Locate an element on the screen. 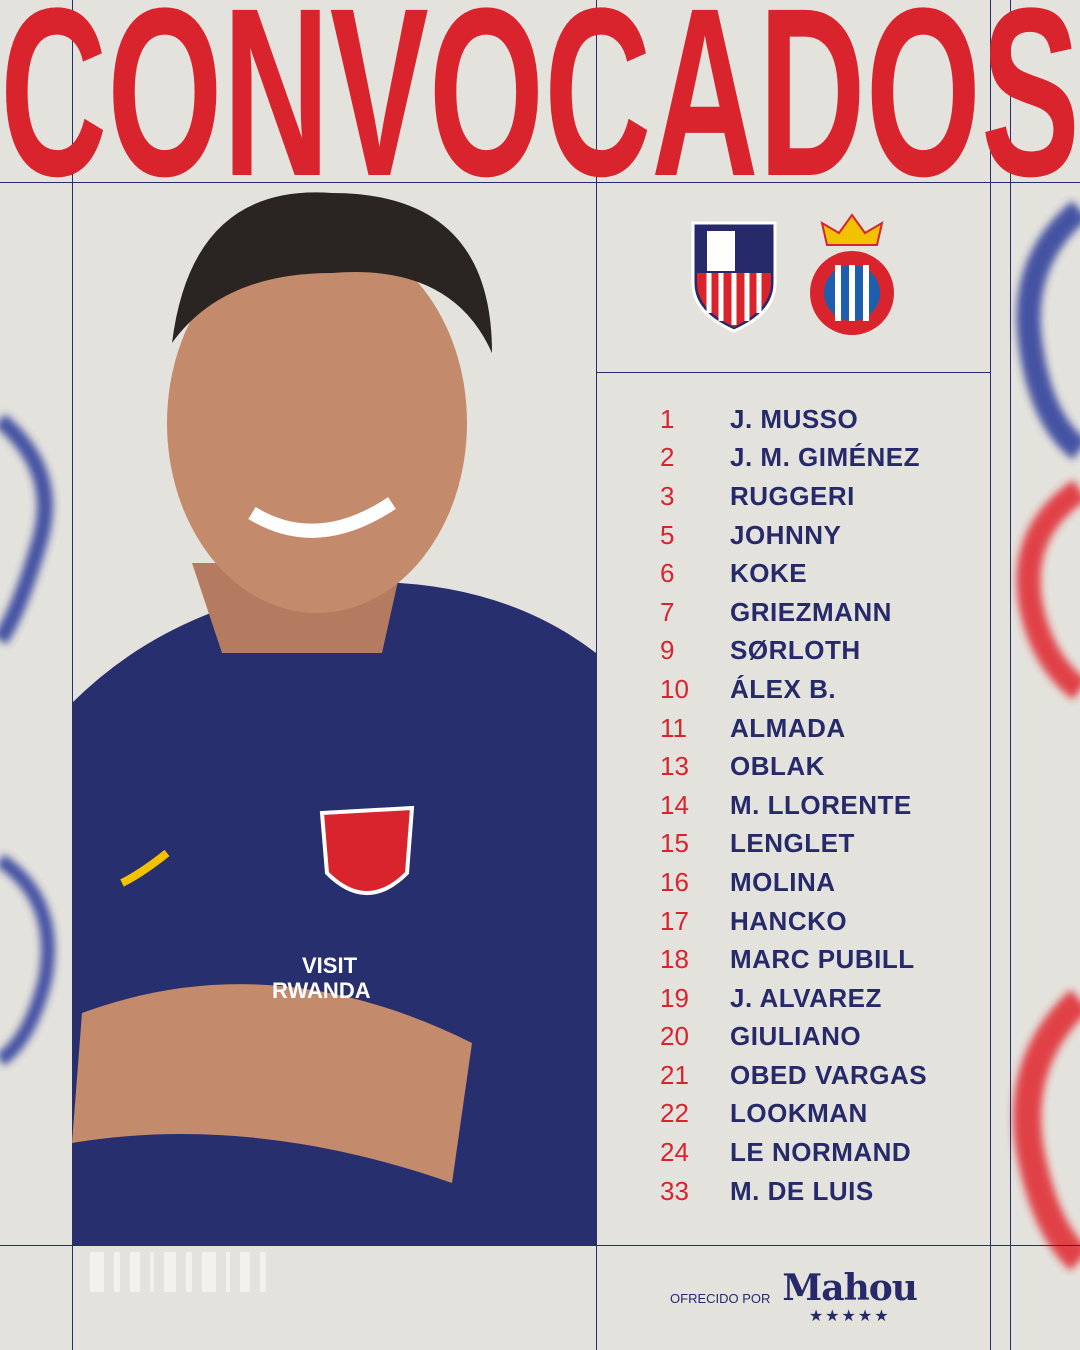 The height and width of the screenshot is (1350, 1080). player-name: LOOKMAN is located at coordinates (799, 1113).